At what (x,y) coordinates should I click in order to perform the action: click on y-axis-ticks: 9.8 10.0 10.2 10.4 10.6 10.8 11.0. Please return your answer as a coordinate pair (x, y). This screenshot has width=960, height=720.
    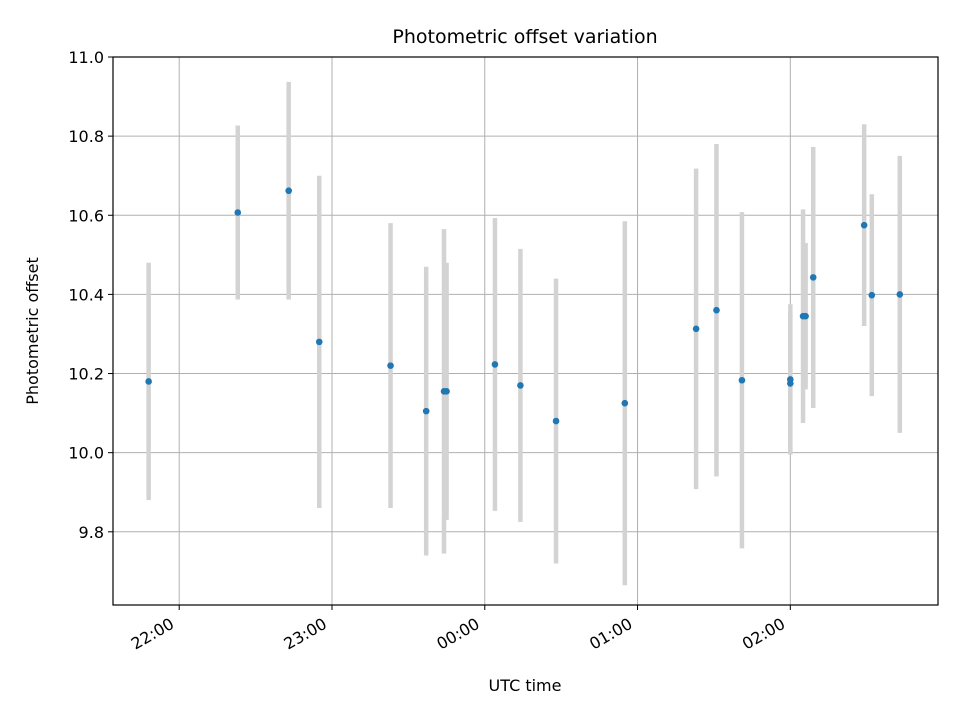
    Looking at the image, I should click on (90, 295).